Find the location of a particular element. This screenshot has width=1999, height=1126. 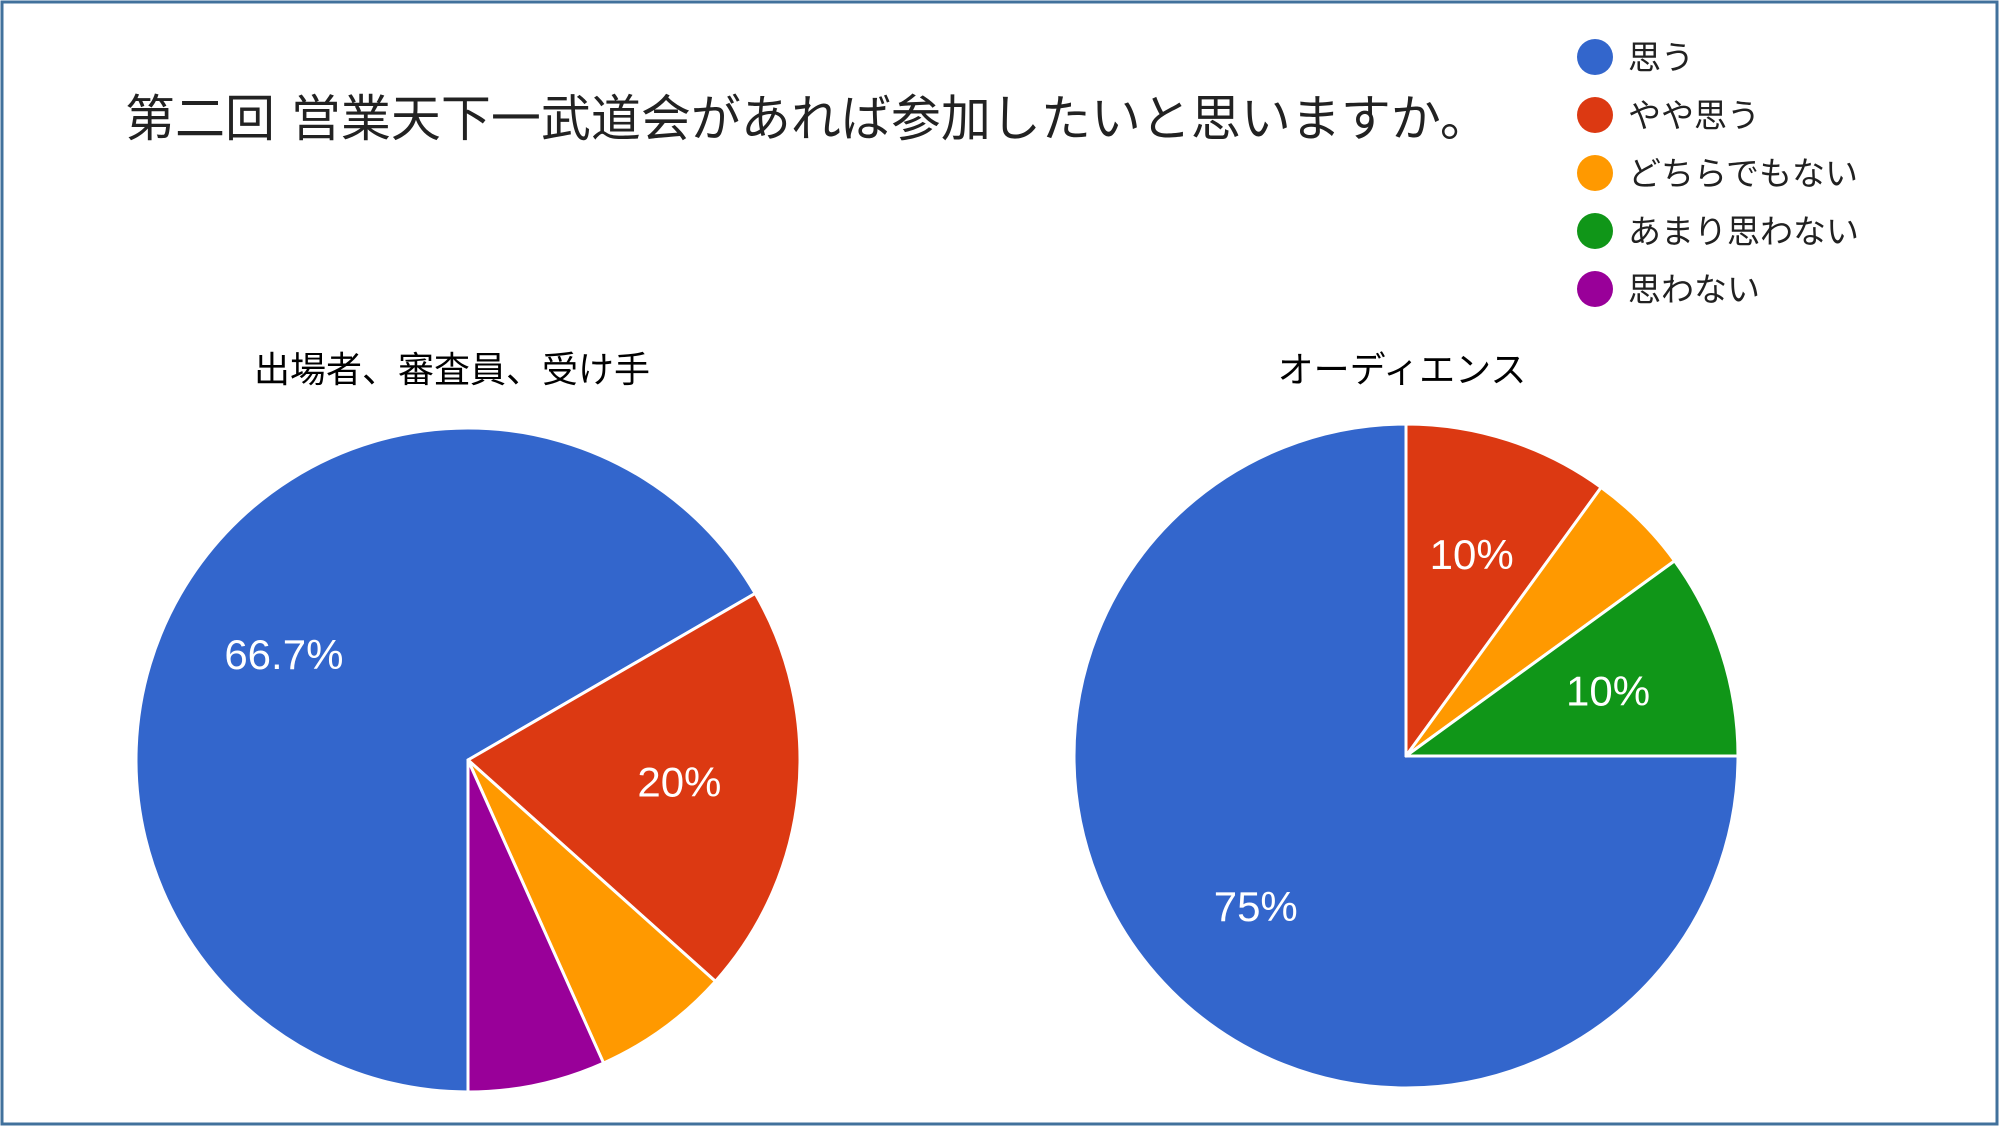

legend-label: どちらでもない is located at coordinates (1743, 173).